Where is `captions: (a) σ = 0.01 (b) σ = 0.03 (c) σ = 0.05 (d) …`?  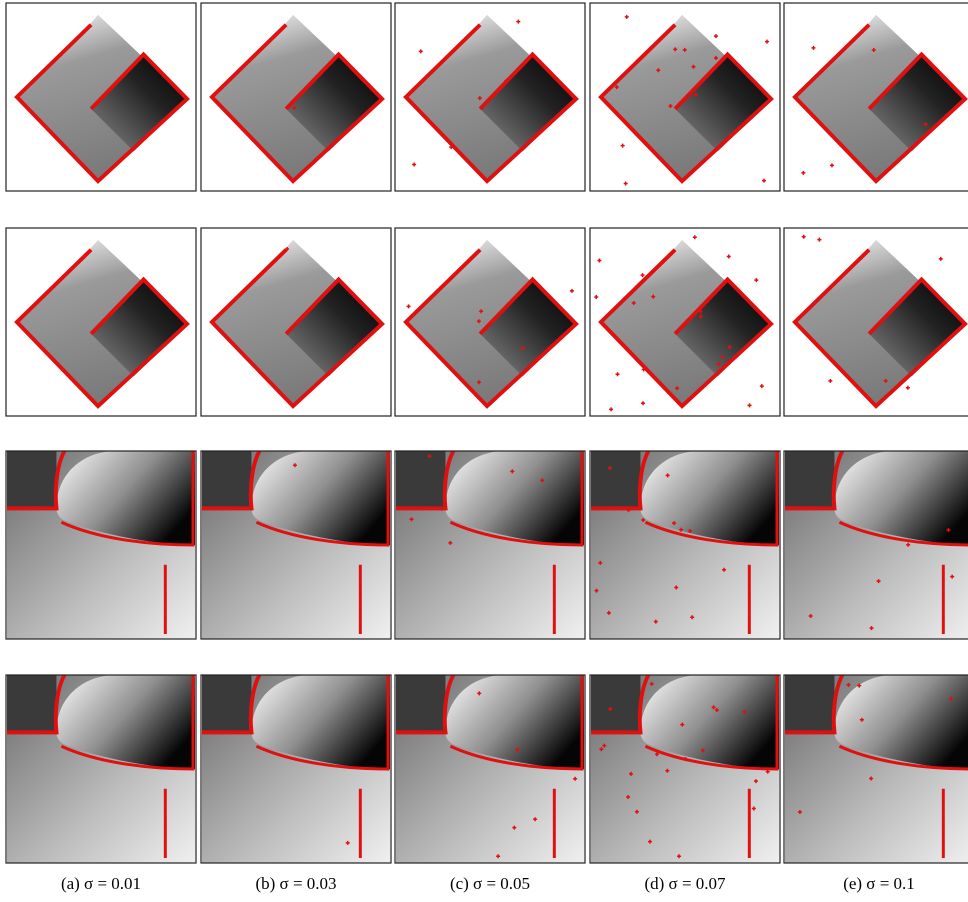
captions: (a) σ = 0.01 (b) σ = 0.03 (c) σ = 0.05 (d) … is located at coordinates (488, 883).